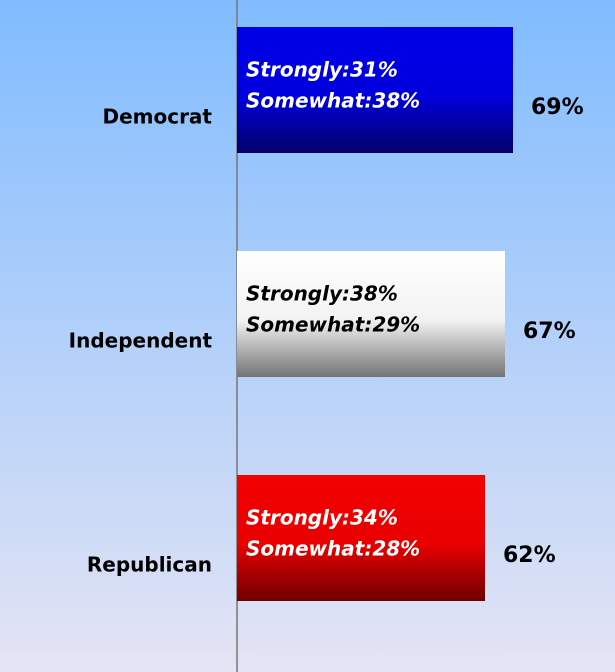 This screenshot has width=615, height=672. What do you see at coordinates (322, 294) in the screenshot?
I see `inner-label: Strongly:38%` at bounding box center [322, 294].